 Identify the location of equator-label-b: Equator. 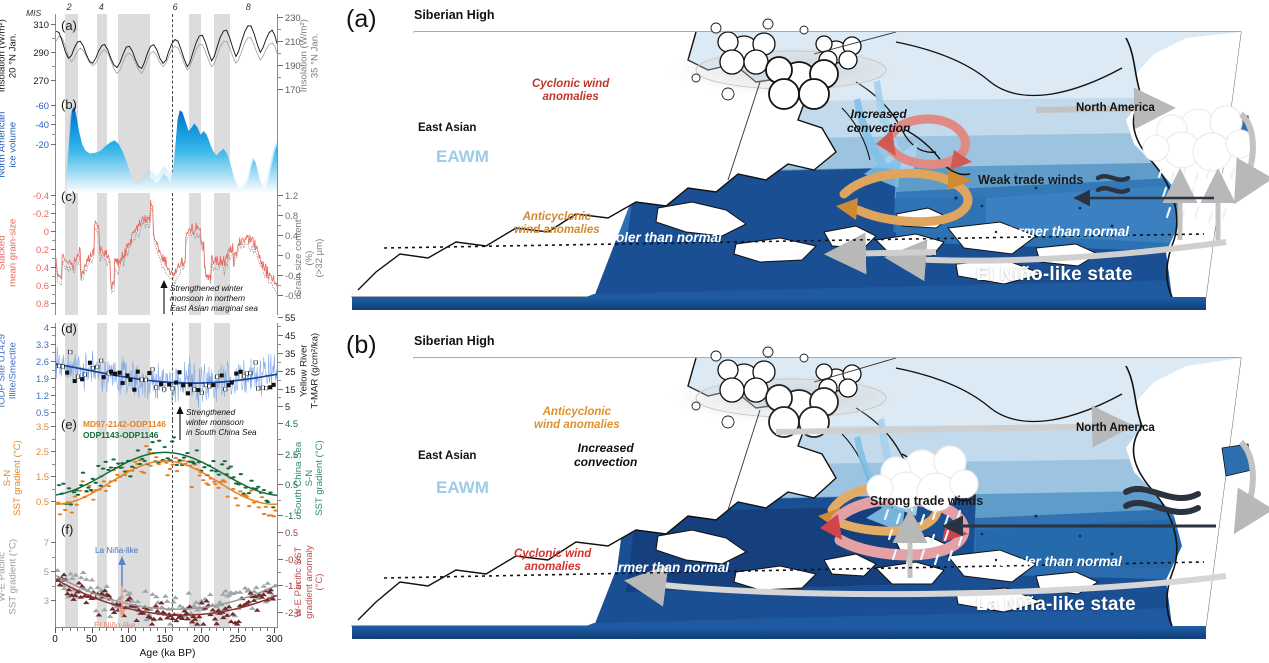
(392, 563).